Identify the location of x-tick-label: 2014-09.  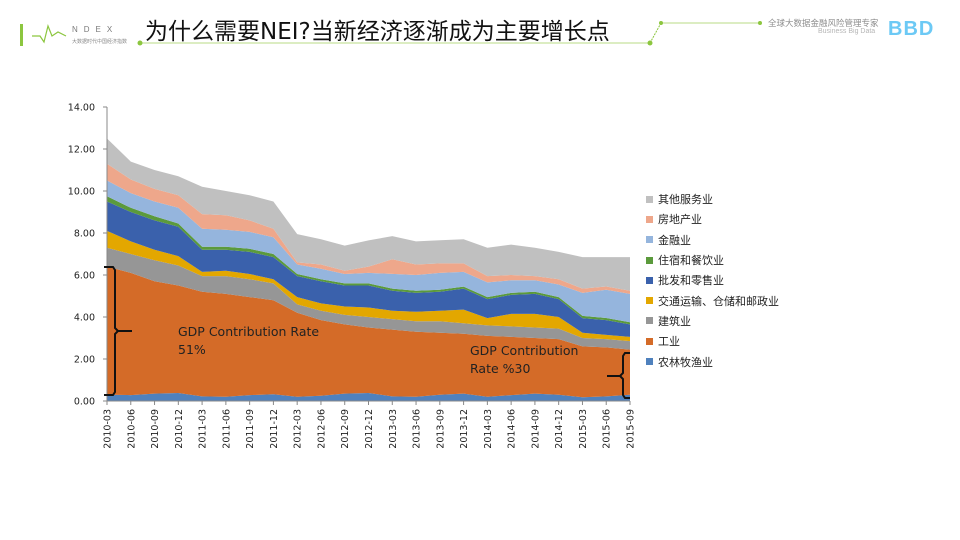
(535, 429).